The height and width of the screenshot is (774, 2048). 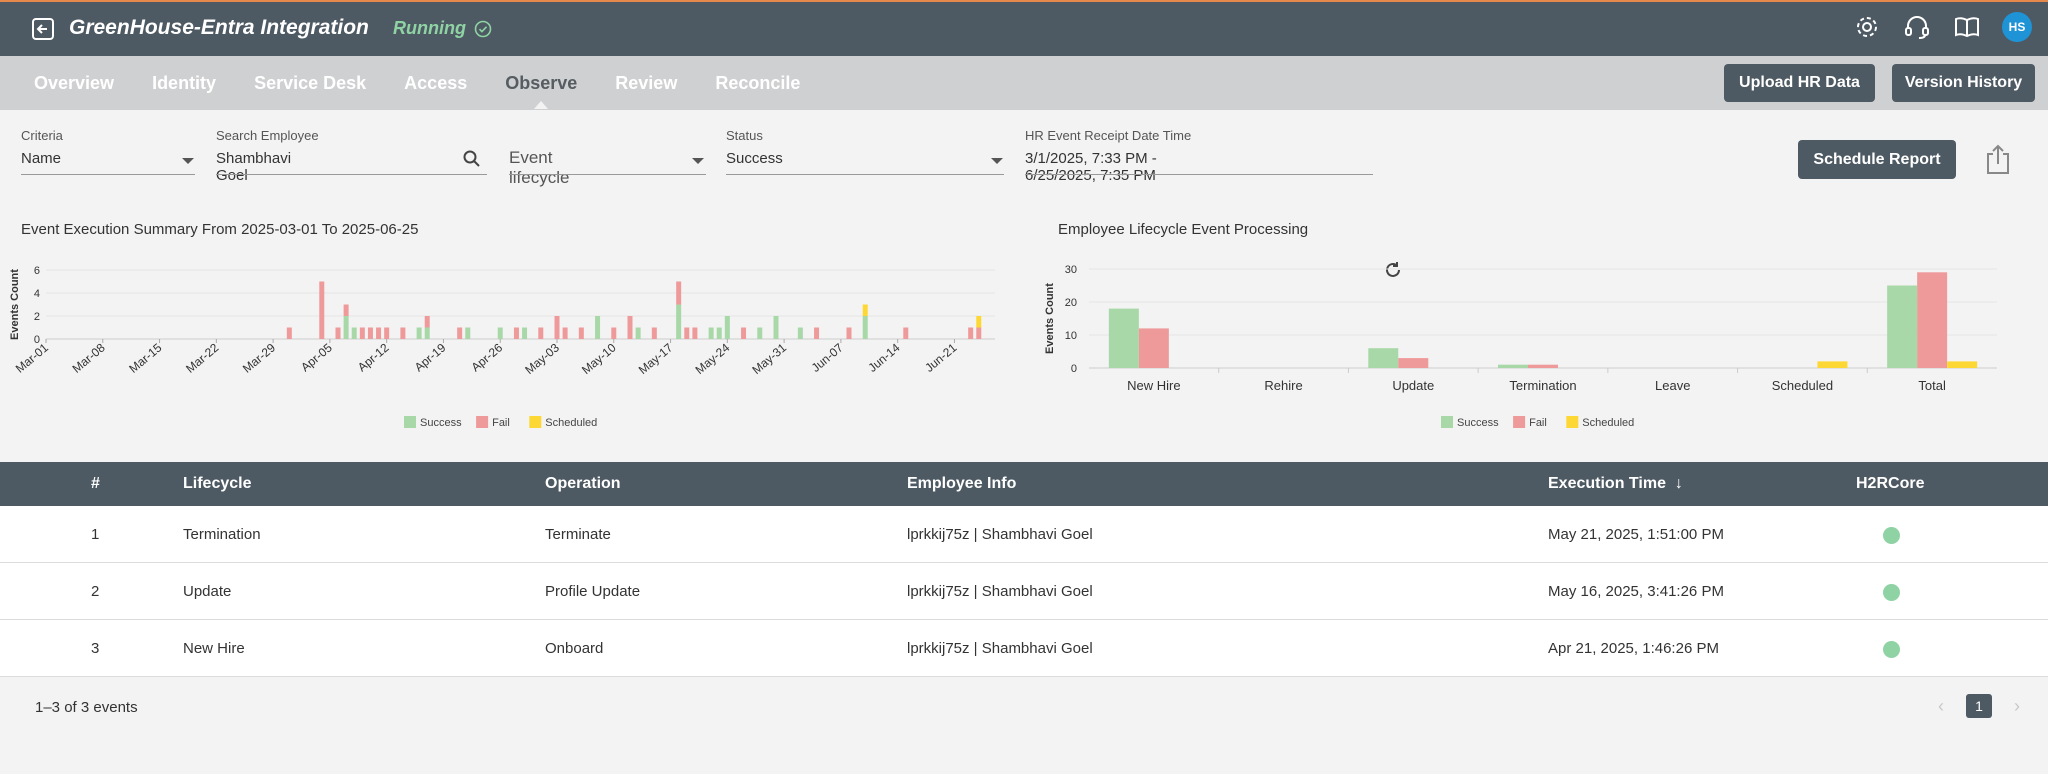 I want to click on schedule-report-button: Schedule Report, so click(x=1877, y=159).